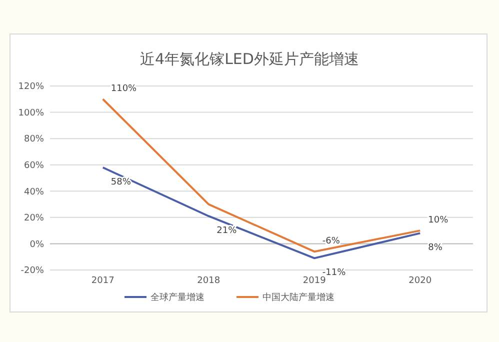  I want to click on x-tick-label: 2019, so click(314, 281).